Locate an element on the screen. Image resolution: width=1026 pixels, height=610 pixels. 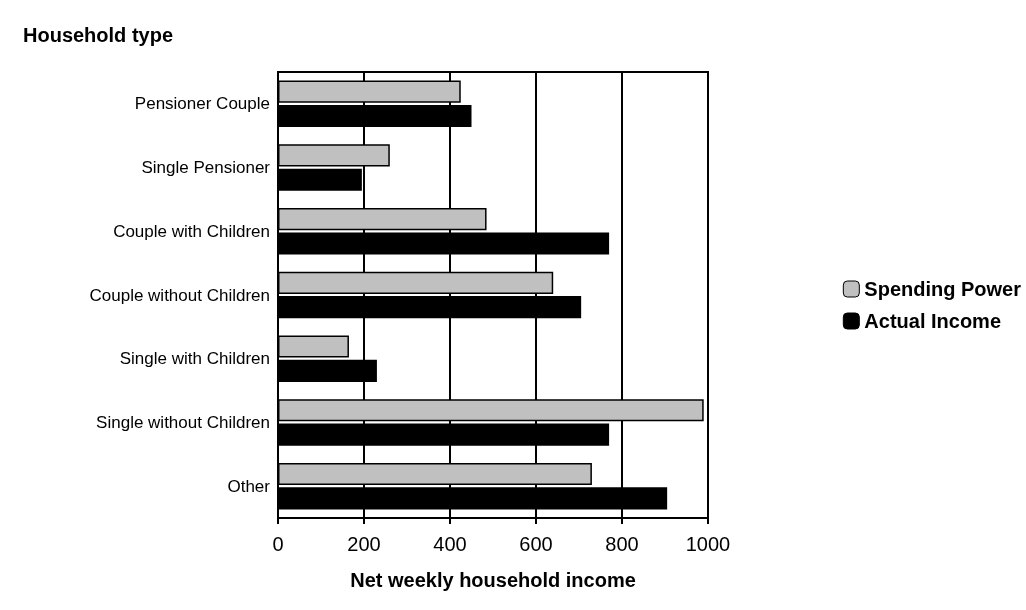
y-tick-label: Single Pensioner is located at coordinates (206, 168).